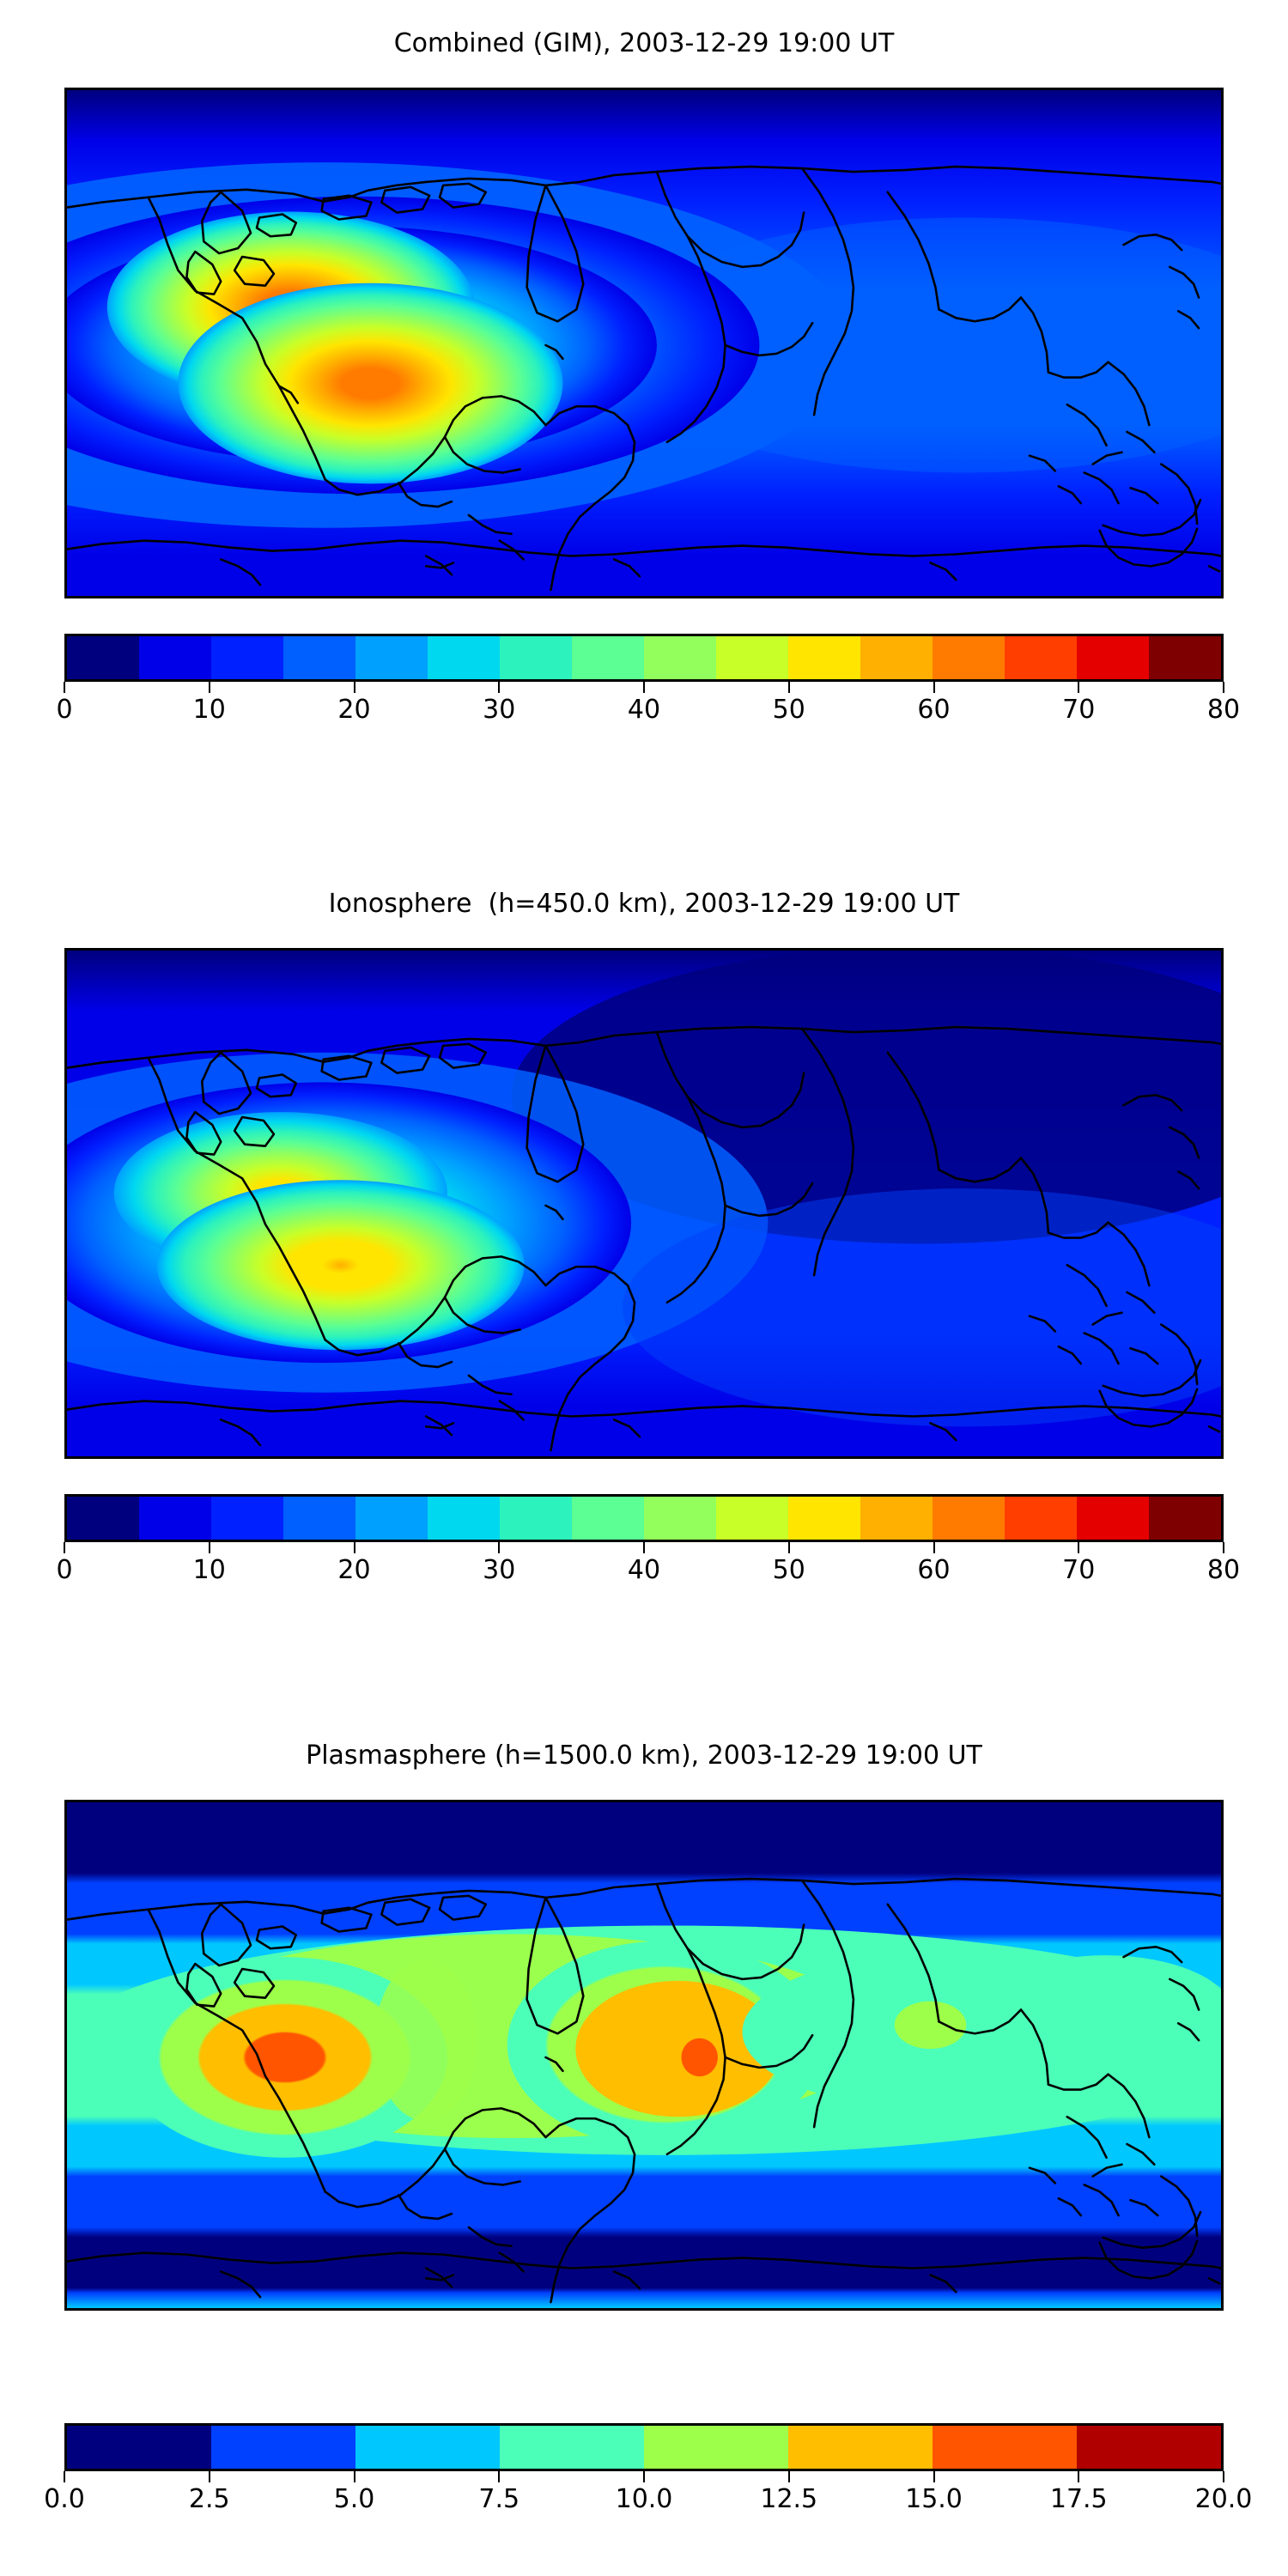 The height and width of the screenshot is (2576, 1288). What do you see at coordinates (934, 2499) in the screenshot?
I see `colorbar-ticklabel: 15.0` at bounding box center [934, 2499].